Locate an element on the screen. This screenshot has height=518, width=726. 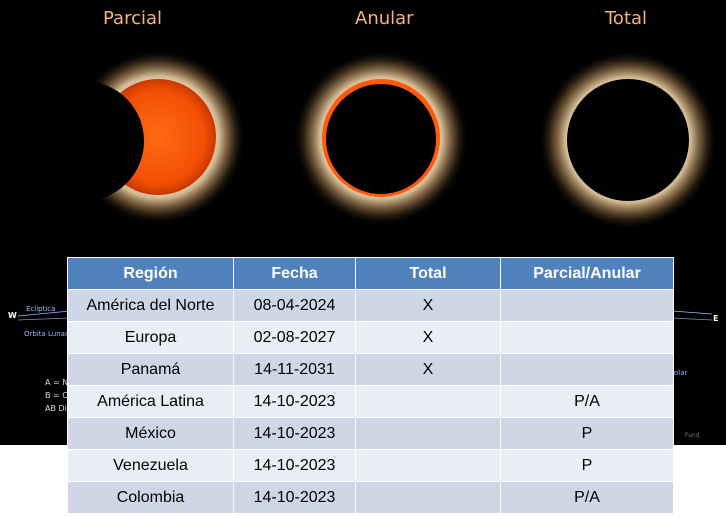
table-row: Panamá 14-11-2031 X is located at coordinates (370, 369).